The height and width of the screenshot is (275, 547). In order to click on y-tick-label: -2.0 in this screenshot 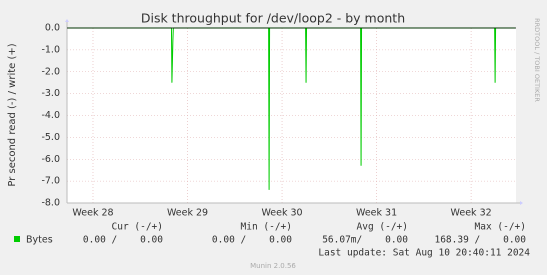, I will do `click(50, 71)`.